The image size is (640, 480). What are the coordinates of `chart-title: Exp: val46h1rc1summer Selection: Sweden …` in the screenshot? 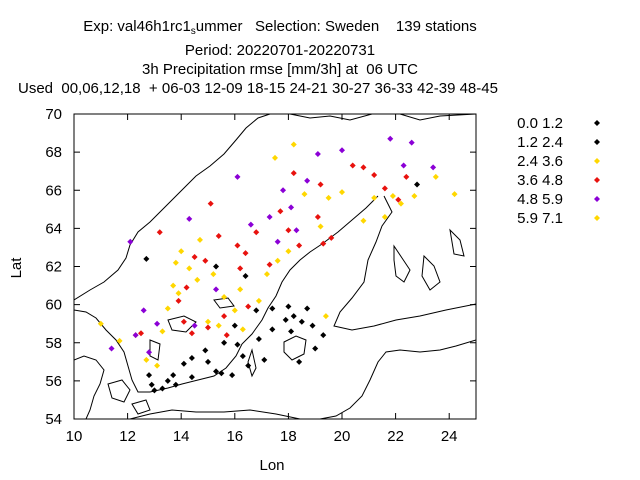 It's located at (280, 57).